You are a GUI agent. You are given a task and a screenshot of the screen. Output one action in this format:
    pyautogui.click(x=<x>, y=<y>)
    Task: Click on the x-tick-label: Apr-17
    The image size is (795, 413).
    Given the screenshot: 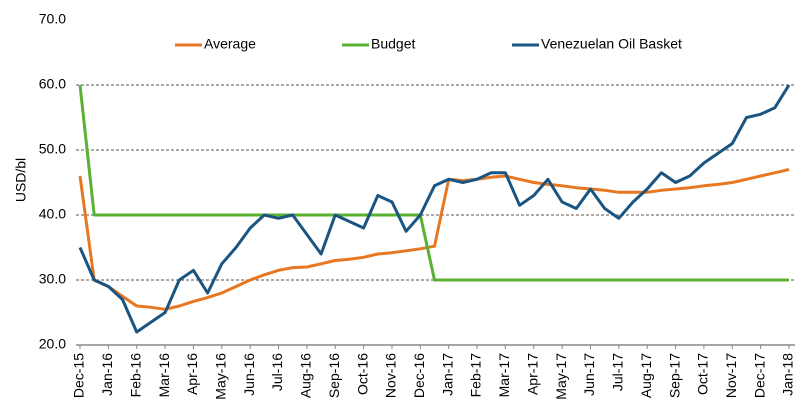 What is the action you would take?
    pyautogui.click(x=532, y=374)
    